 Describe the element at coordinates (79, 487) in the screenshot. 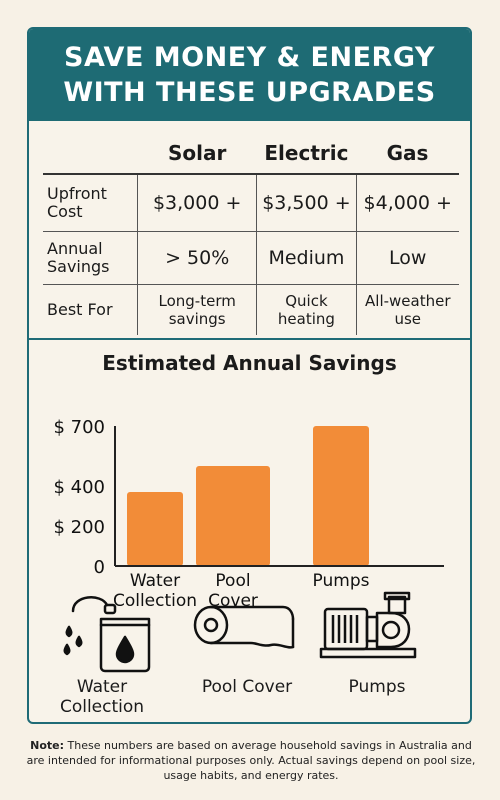

I see `y-tick-label: $ 400` at that location.